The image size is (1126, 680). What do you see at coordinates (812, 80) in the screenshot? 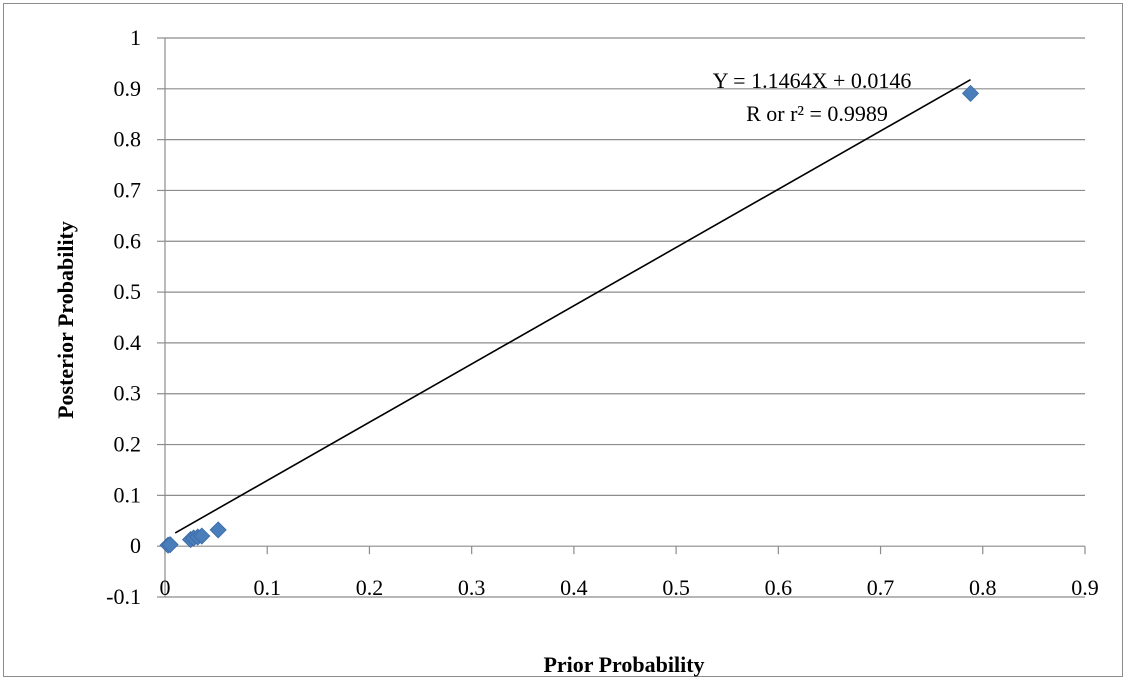
I see `trendline-equation: Y = 1.1464X + 0.0146` at bounding box center [812, 80].